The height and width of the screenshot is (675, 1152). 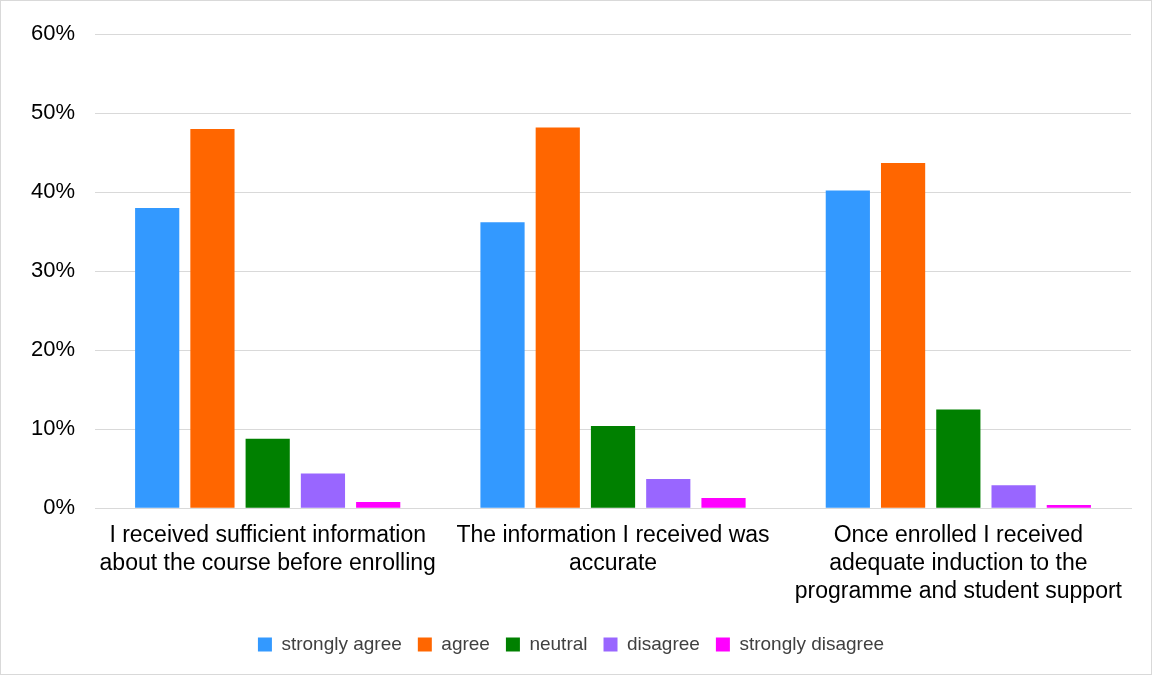 What do you see at coordinates (341, 643) in the screenshot?
I see `legend-label: strongly agree` at bounding box center [341, 643].